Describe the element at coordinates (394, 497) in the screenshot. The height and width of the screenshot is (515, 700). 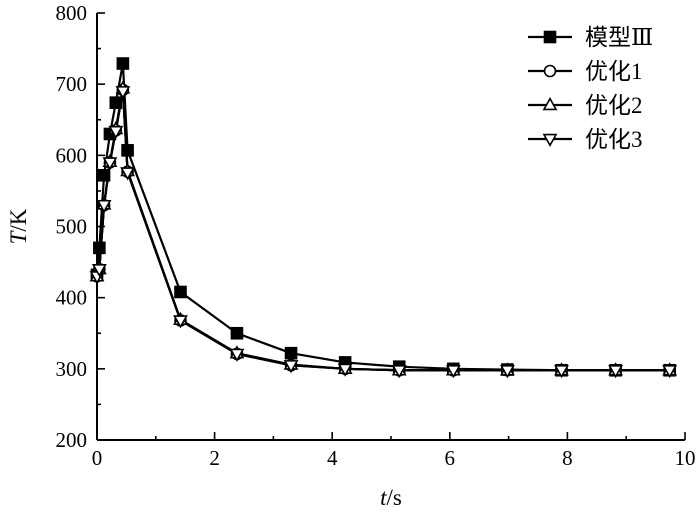
I see `x-axis-title-unit: /s` at that location.